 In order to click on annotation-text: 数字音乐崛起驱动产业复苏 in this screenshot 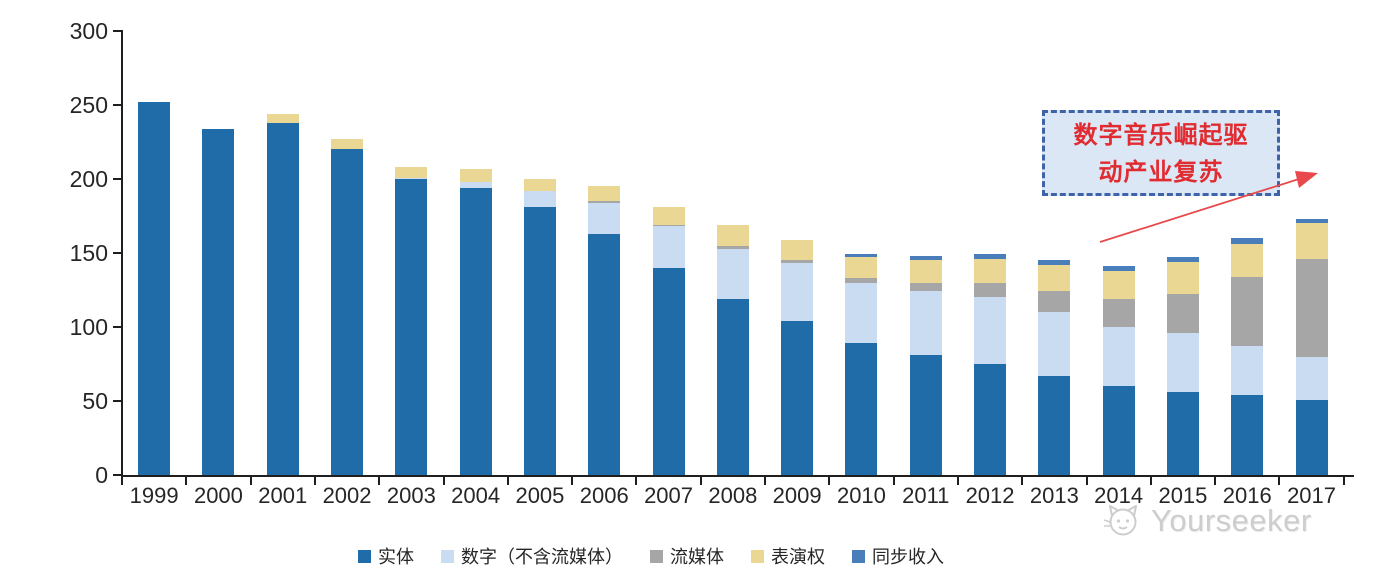, I will do `click(1161, 154)`.